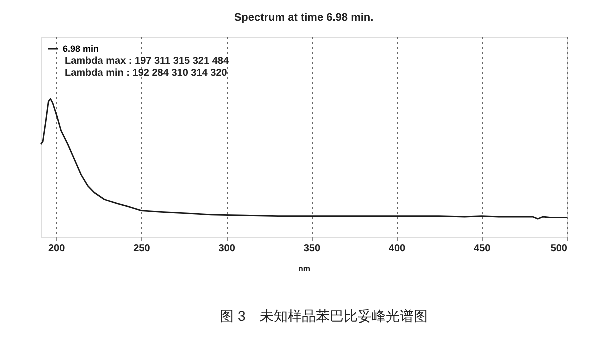 The image size is (602, 350). Describe the element at coordinates (304, 18) in the screenshot. I see `chart-title: Spectrum at time 6.98 min.` at that location.